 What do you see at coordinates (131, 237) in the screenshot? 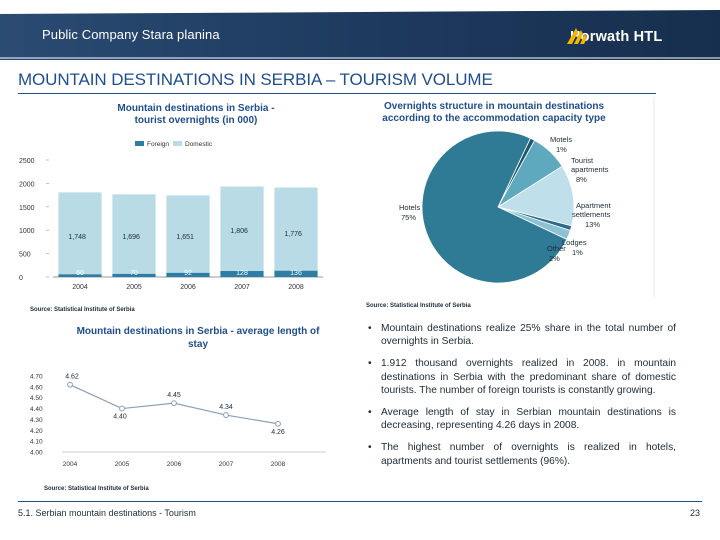
I see `bar-domestic-label: 1,696` at bounding box center [131, 237].